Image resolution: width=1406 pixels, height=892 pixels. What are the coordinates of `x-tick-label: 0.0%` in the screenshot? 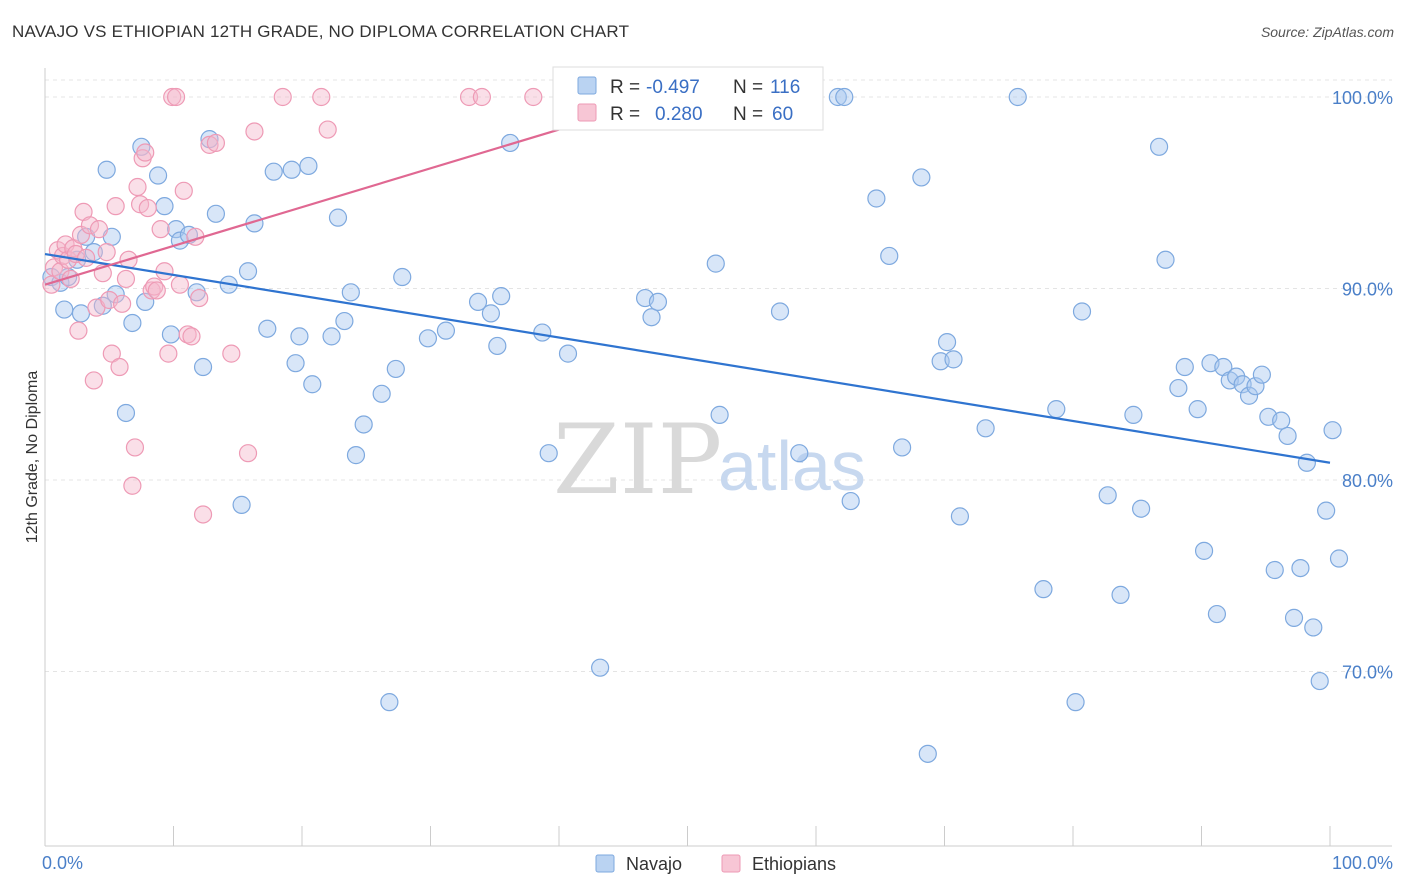 It's located at (62, 863).